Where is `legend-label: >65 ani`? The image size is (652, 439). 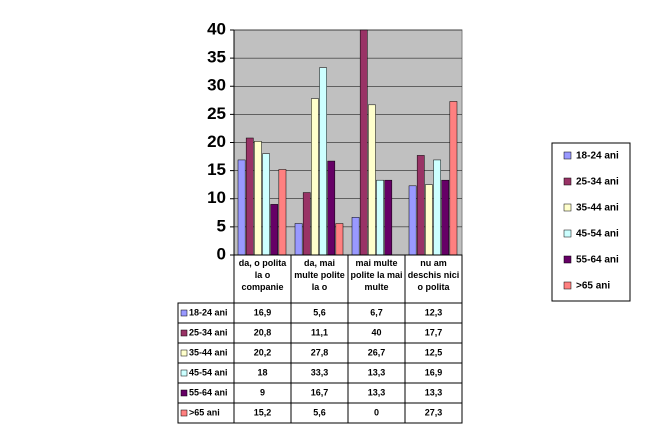 legend-label: >65 ani is located at coordinates (593, 286).